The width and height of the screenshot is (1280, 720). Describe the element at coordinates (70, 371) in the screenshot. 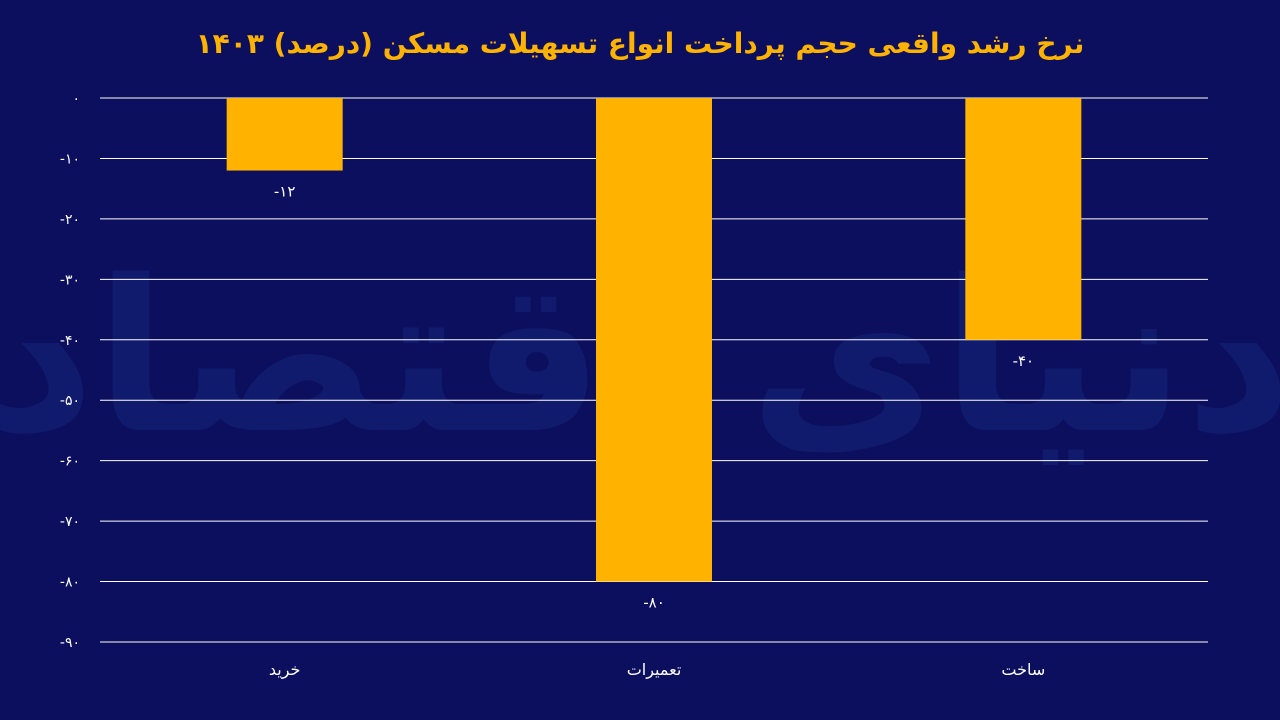

I see `y-axis: ۰ -۱۰ -۲۰ -۳۰ -۴۰ -۵۰ -۶۰ -۷۰ -۸۰ -۹۰` at that location.